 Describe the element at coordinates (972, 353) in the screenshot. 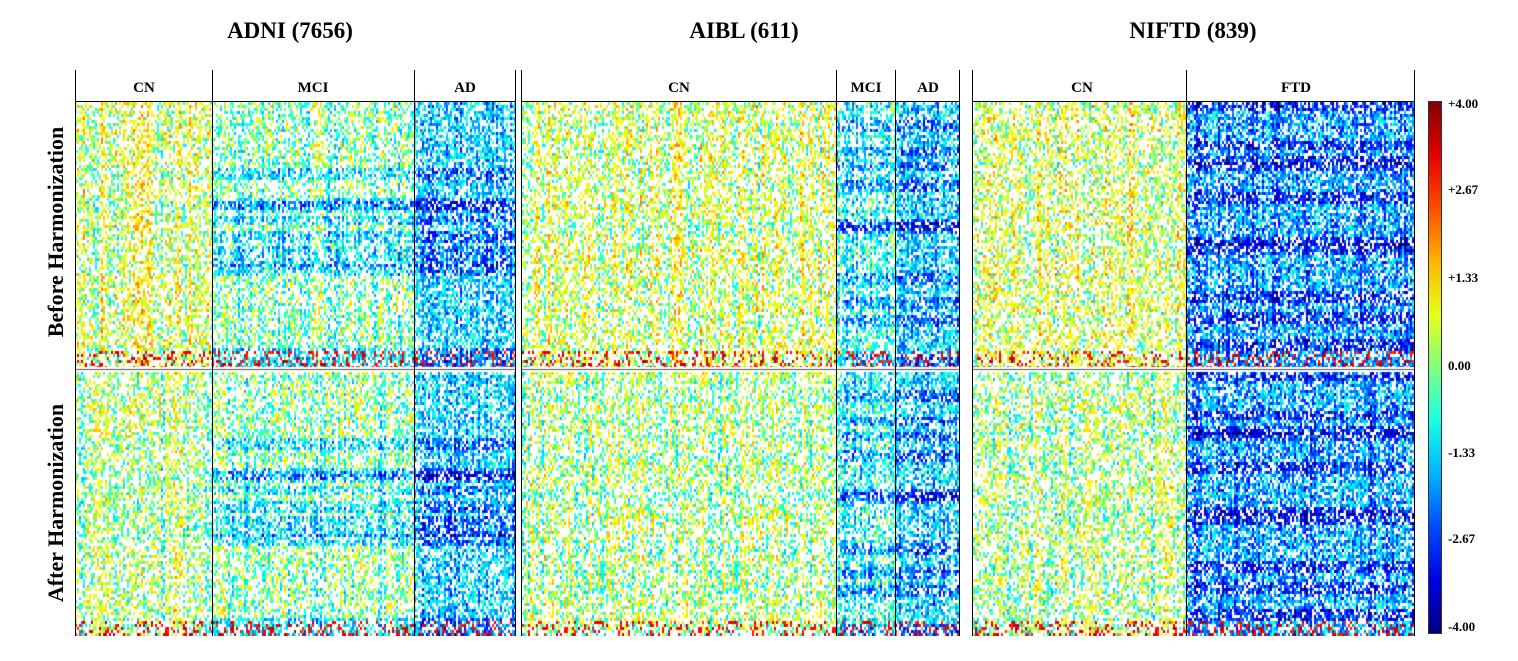

I see `frame-line-niftd-left` at that location.